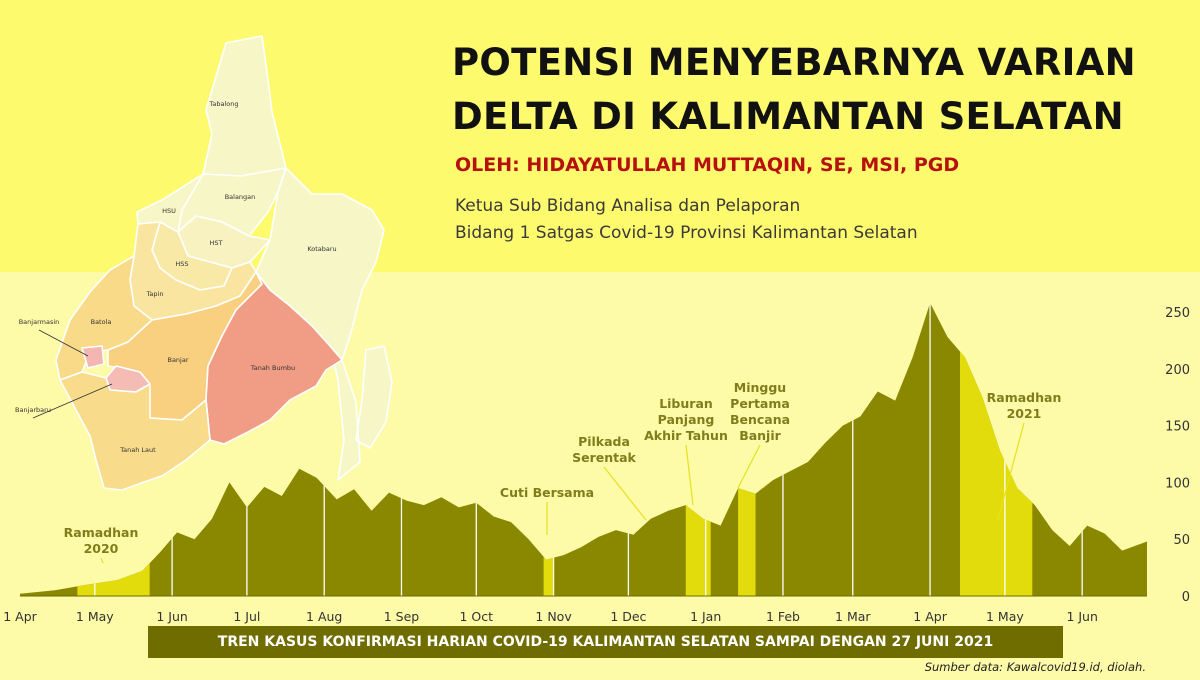 The image size is (1200, 680). I want to click on x-tick-label: 1 Oct, so click(477, 616).